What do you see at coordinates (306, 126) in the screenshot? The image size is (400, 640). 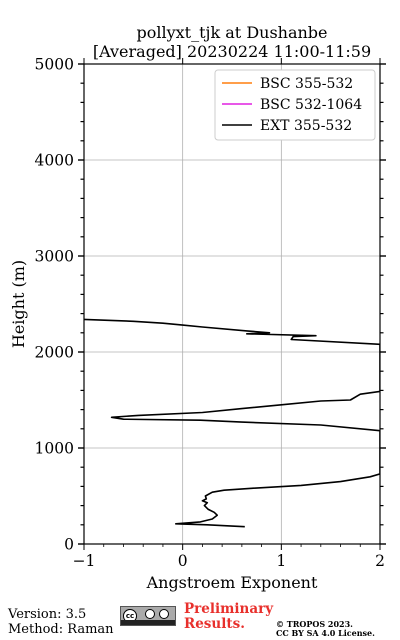 I see `legend-label-ext-355-532: EXT 355-532` at bounding box center [306, 126].